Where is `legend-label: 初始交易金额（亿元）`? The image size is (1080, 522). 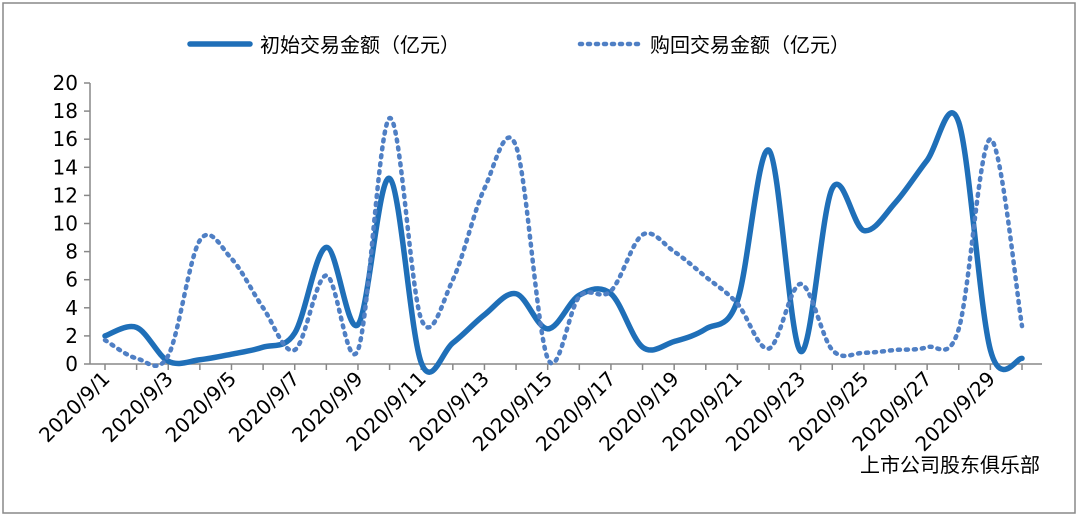 legend-label: 初始交易金额（亿元） is located at coordinates (360, 45).